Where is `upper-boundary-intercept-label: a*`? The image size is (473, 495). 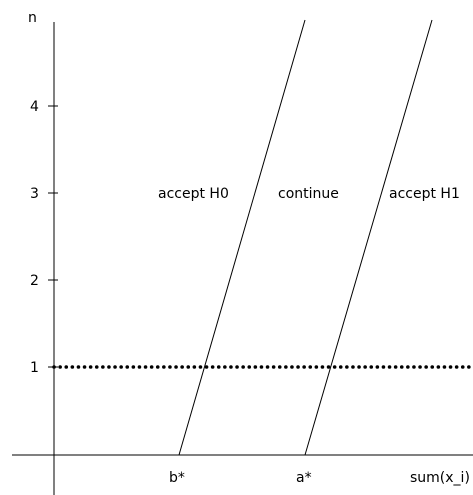
upper-boundary-intercept-label: a* is located at coordinates (304, 478).